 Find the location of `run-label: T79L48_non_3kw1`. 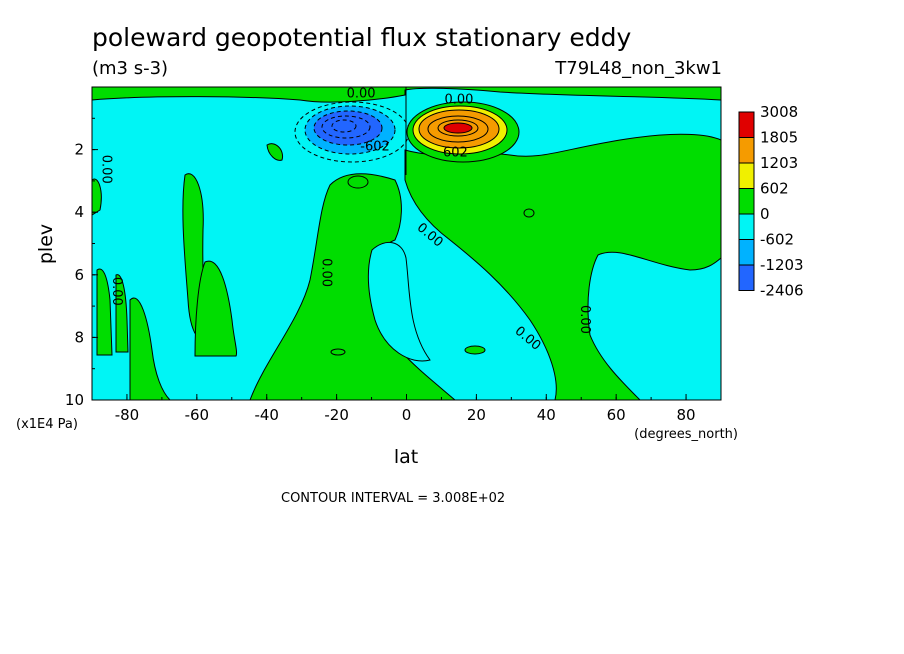

run-label: T79L48_non_3kw1 is located at coordinates (638, 68).